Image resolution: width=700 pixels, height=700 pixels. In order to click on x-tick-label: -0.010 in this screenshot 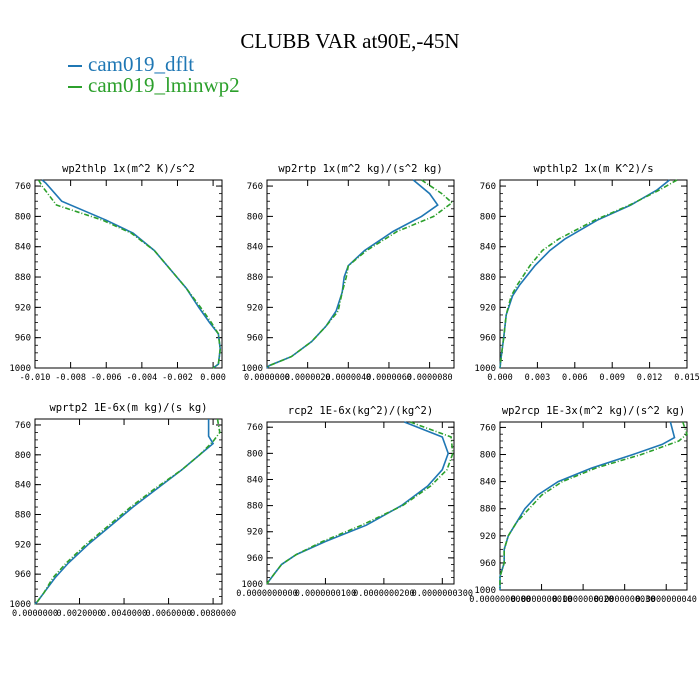, I will do `click(35, 378)`.